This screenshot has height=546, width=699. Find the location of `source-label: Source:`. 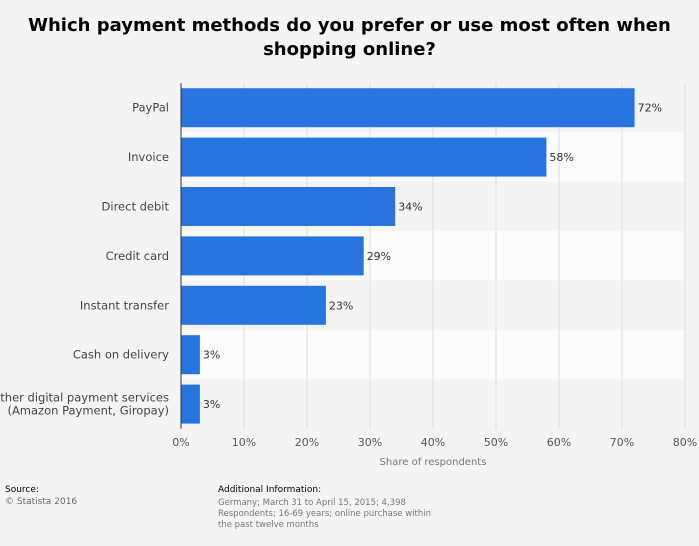

source-label: Source: is located at coordinates (22, 490).